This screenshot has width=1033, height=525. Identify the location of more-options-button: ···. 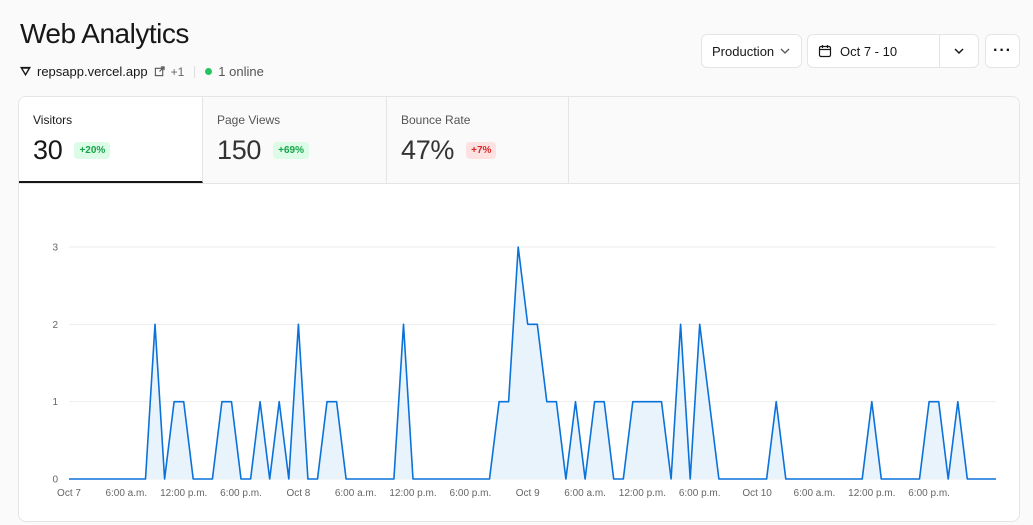
(1002, 51).